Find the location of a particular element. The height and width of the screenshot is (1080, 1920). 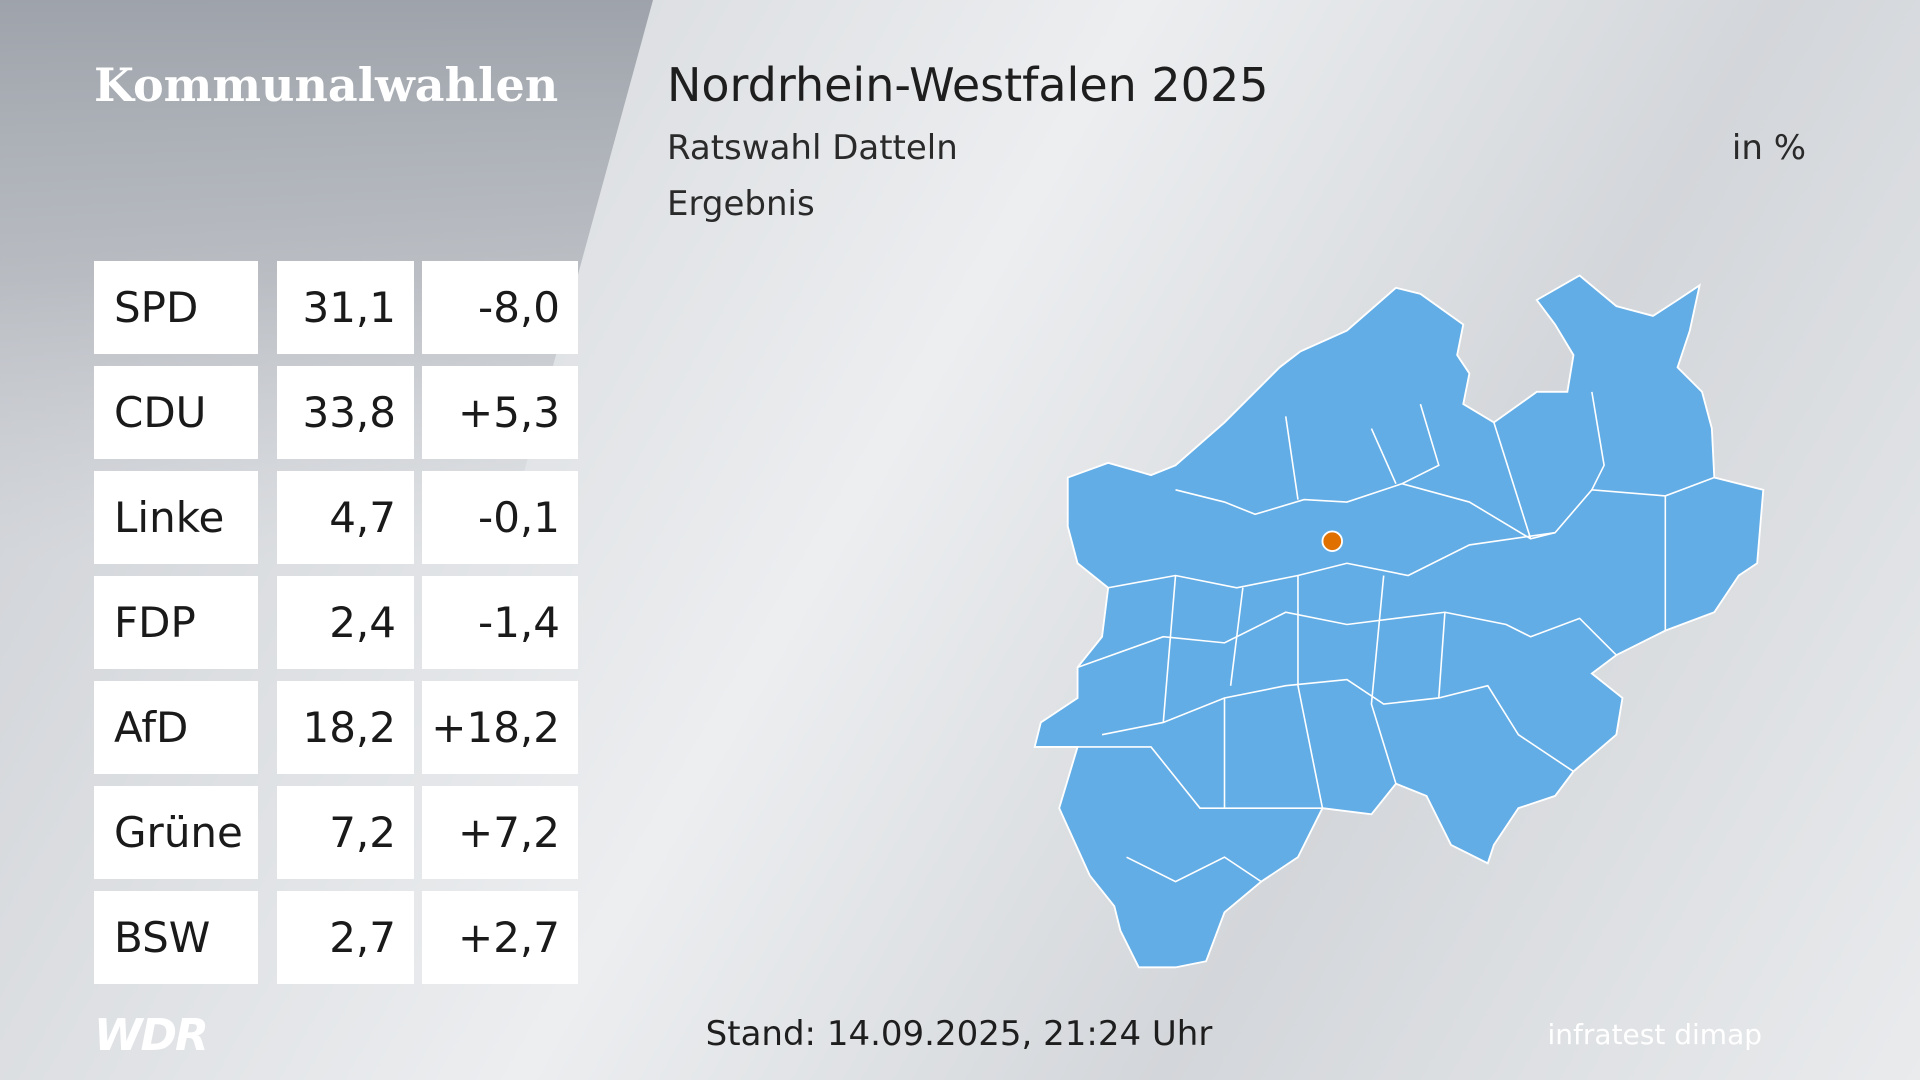

location-marker is located at coordinates (1332, 541).